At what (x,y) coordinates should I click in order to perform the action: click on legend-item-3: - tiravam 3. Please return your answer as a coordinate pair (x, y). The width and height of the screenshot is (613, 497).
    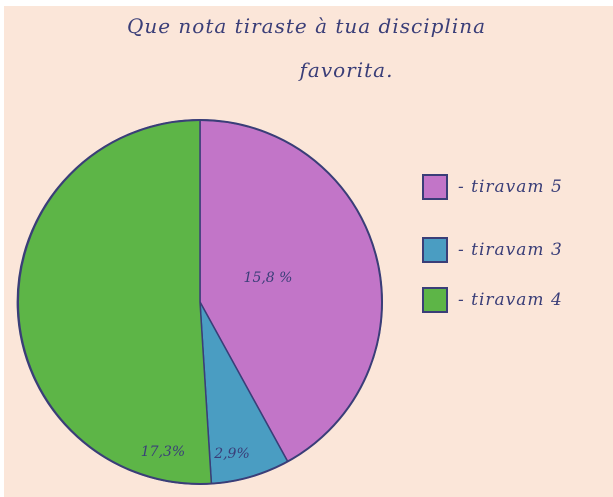
    Looking at the image, I should click on (492, 250).